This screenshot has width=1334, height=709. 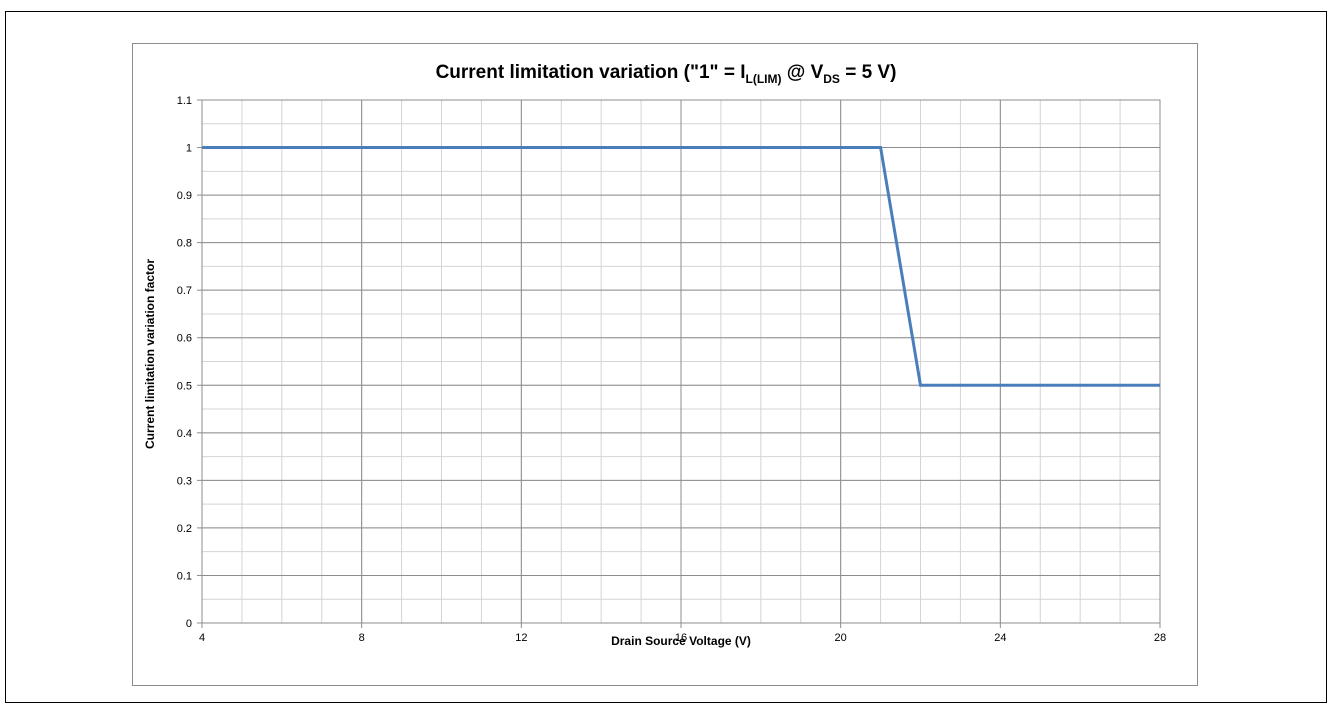 What do you see at coordinates (184, 481) in the screenshot?
I see `y-tick-label: 0.3` at bounding box center [184, 481].